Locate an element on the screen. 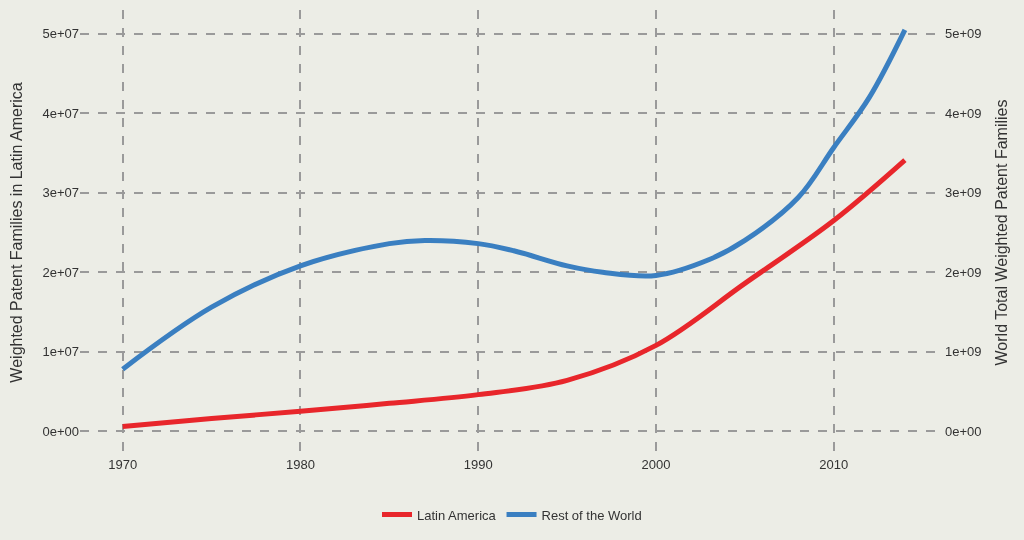 The image size is (1024, 540). y-tick-label: 4e+07 is located at coordinates (60, 113).